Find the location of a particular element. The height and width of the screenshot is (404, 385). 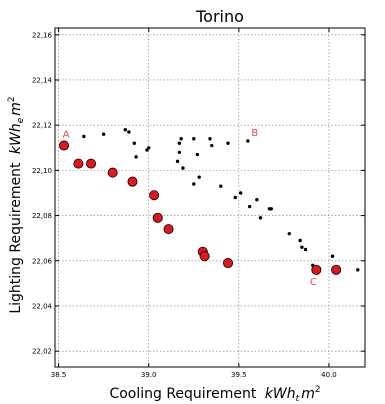

y-tick-label: 22,12 is located at coordinates (42, 126).